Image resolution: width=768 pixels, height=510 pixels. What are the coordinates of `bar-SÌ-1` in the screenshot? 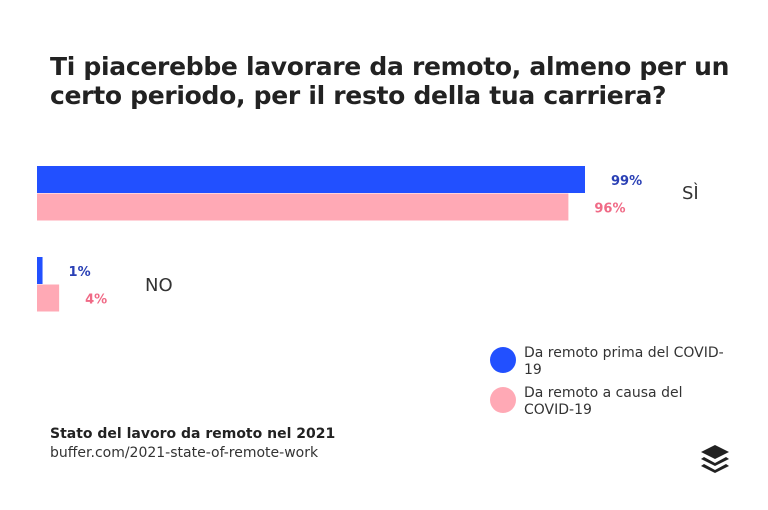 It's located at (303, 207).